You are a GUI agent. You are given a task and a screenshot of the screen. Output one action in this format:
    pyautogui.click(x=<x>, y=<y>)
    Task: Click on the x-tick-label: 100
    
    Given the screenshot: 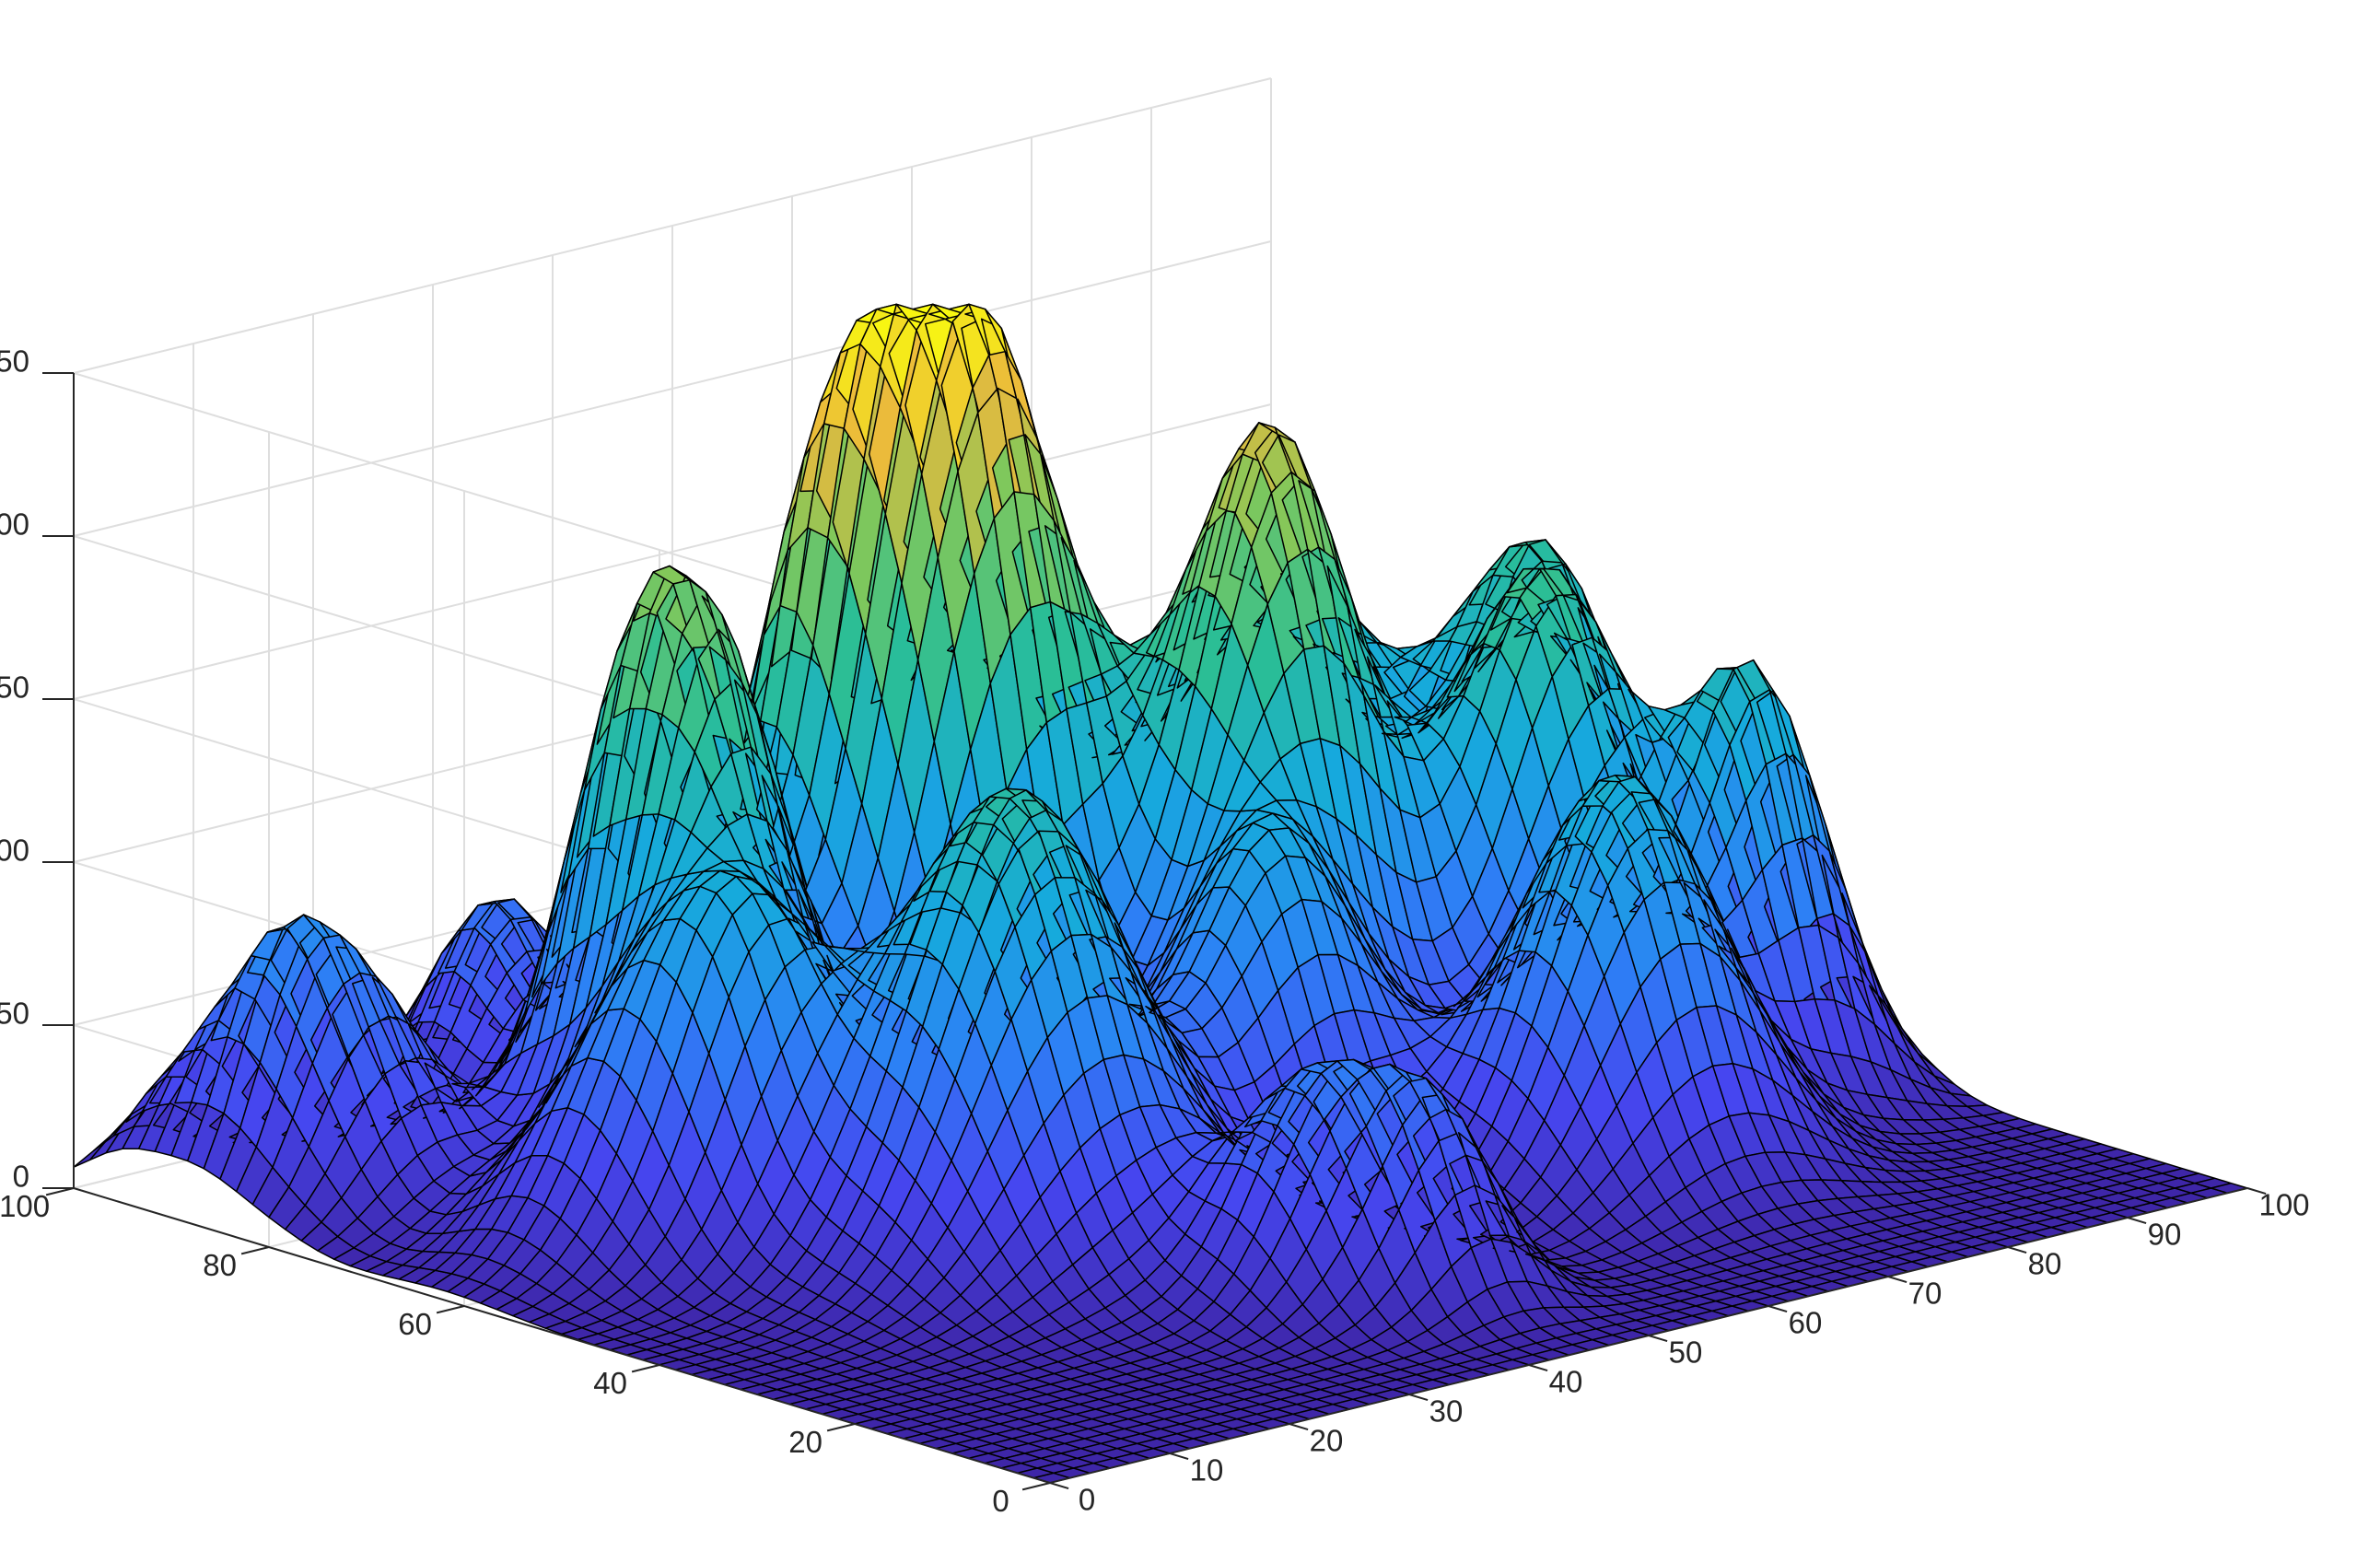 What is the action you would take?
    pyautogui.click(x=2283, y=1205)
    